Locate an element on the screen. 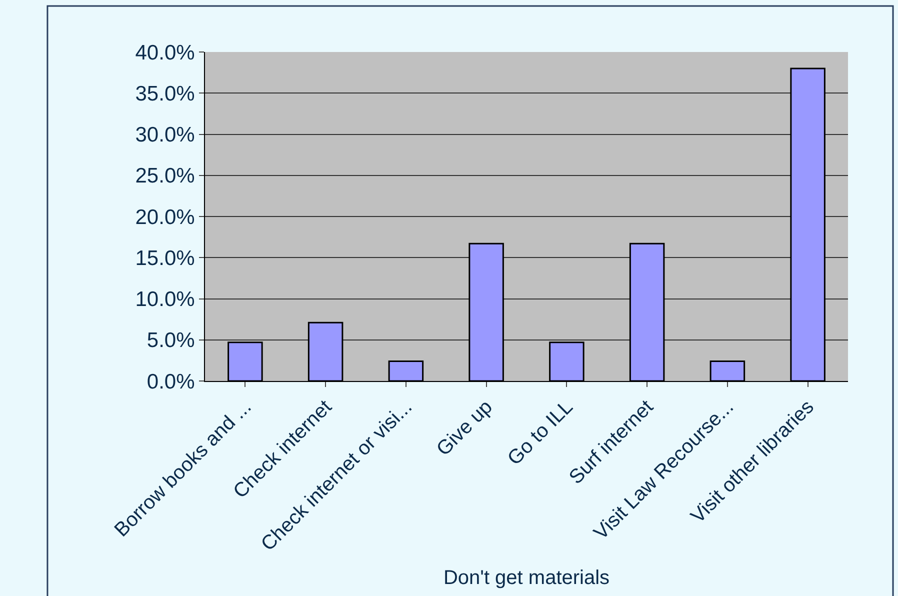  x-tick-label: Go to ILL is located at coordinates (541, 433).